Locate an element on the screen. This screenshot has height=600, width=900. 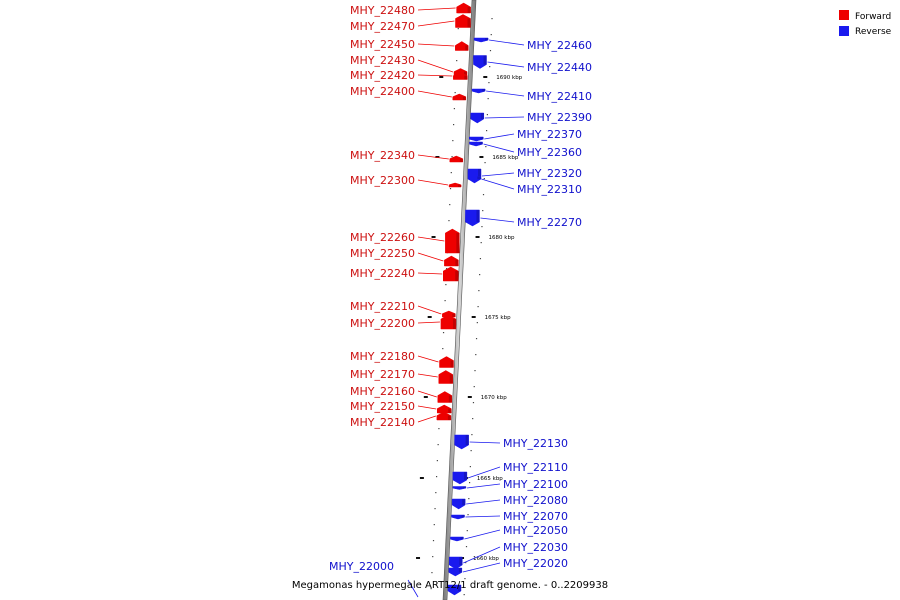
gene-label: MHY_22000 is located at coordinates (361, 566).